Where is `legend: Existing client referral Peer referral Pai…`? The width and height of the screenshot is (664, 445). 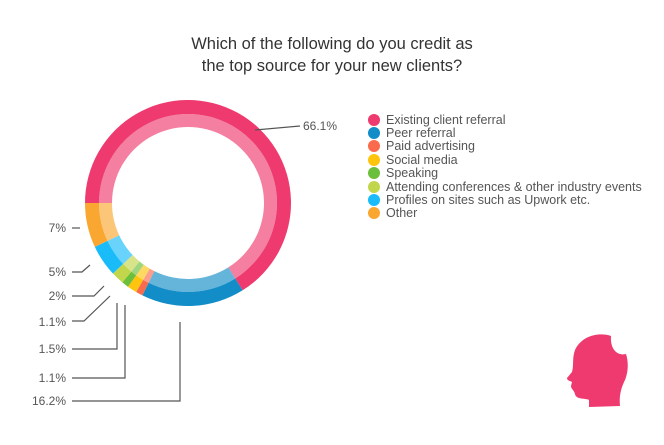 legend: Existing client referral Peer referral Pai… is located at coordinates (505, 166).